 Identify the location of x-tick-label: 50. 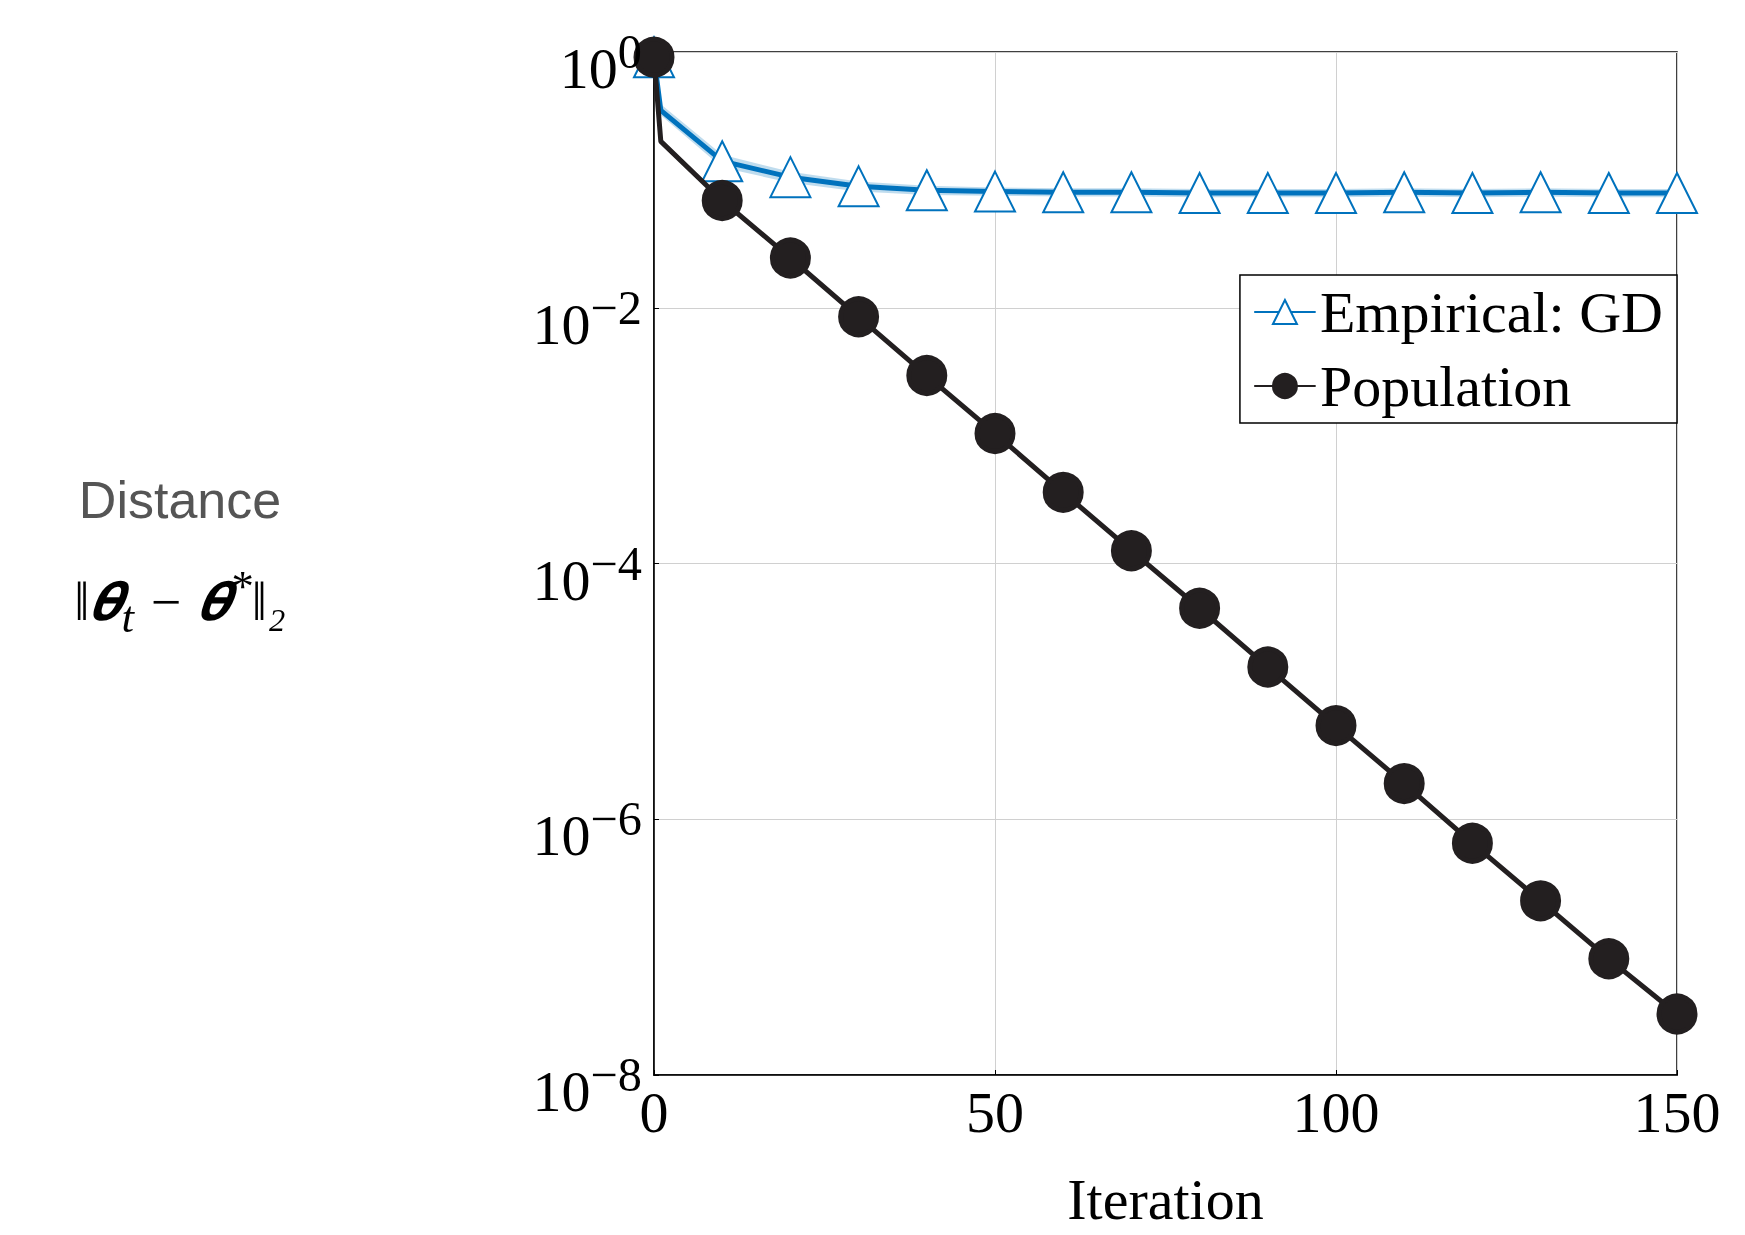
(995, 1112).